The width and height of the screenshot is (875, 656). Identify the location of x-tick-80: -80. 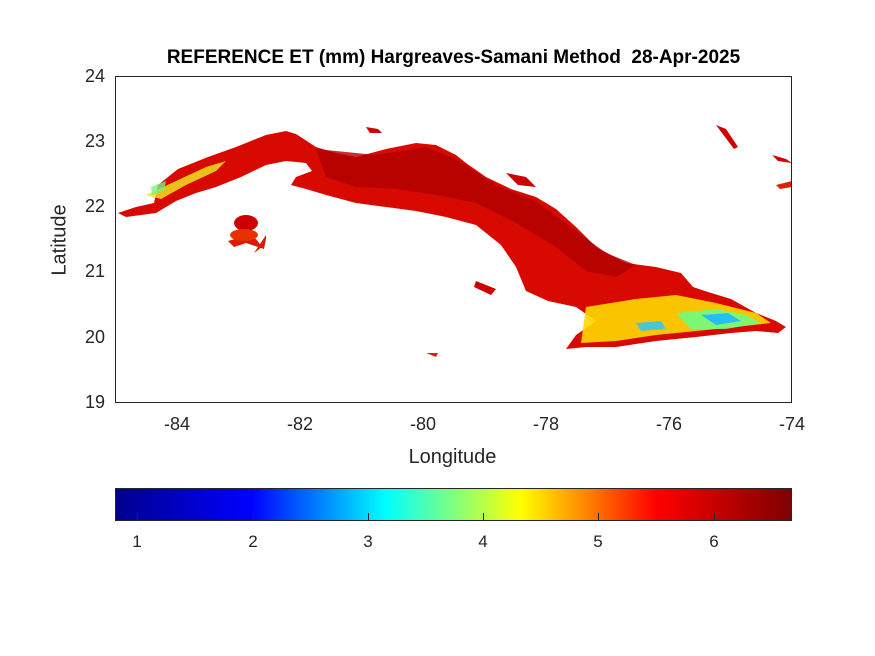
(422, 424).